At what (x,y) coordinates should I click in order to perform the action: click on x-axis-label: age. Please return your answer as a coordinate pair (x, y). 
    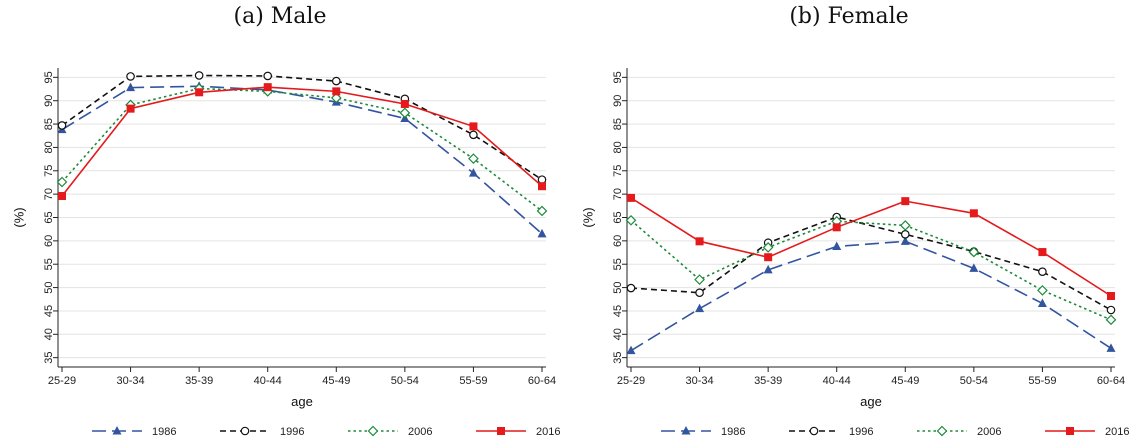
    Looking at the image, I should click on (302, 401).